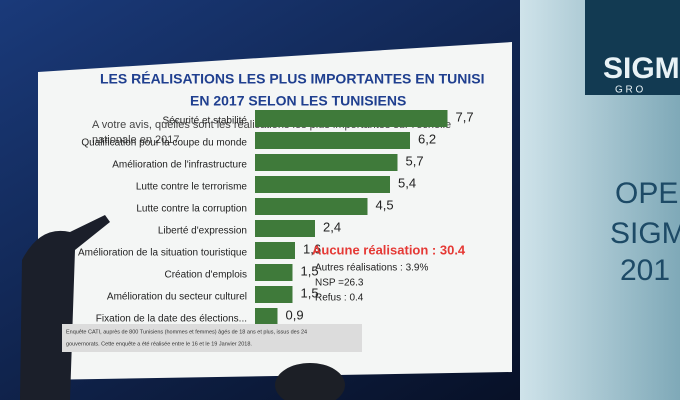  What do you see at coordinates (205, 121) in the screenshot?
I see `y-tick-label: Sécurité et stabilité` at bounding box center [205, 121].